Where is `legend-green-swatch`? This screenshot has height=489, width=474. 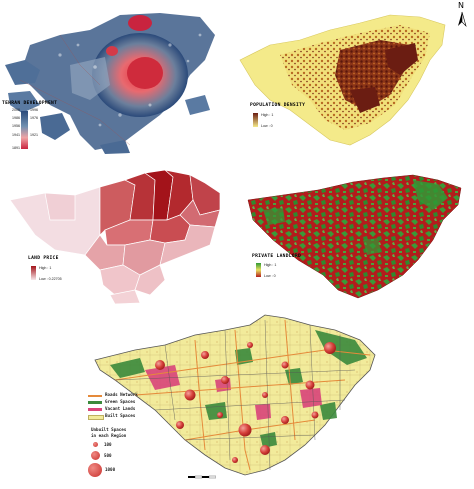 legend-green-swatch is located at coordinates (95, 402).